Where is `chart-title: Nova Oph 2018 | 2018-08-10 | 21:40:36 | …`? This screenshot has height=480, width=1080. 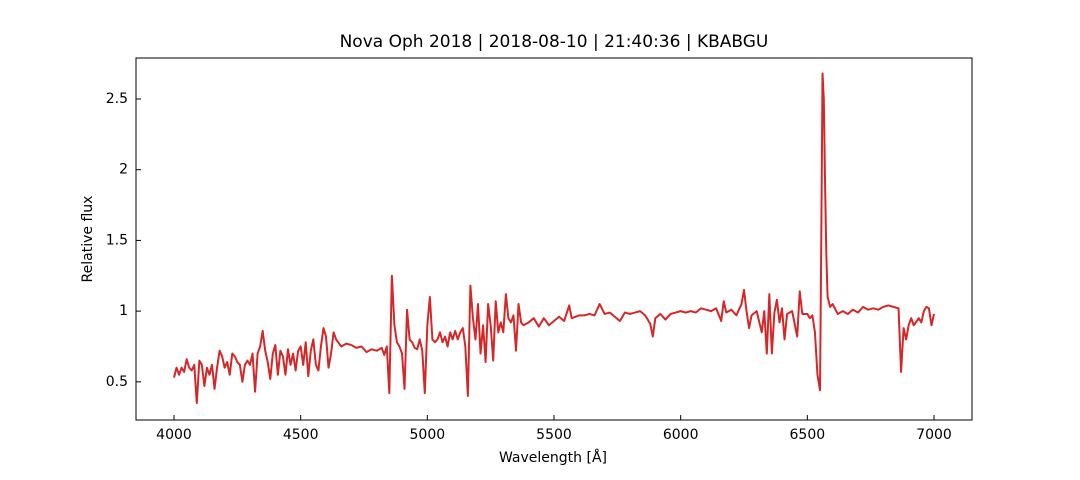
chart-title: Nova Oph 2018 | 2018-08-10 | 21:40:36 | … is located at coordinates (554, 42).